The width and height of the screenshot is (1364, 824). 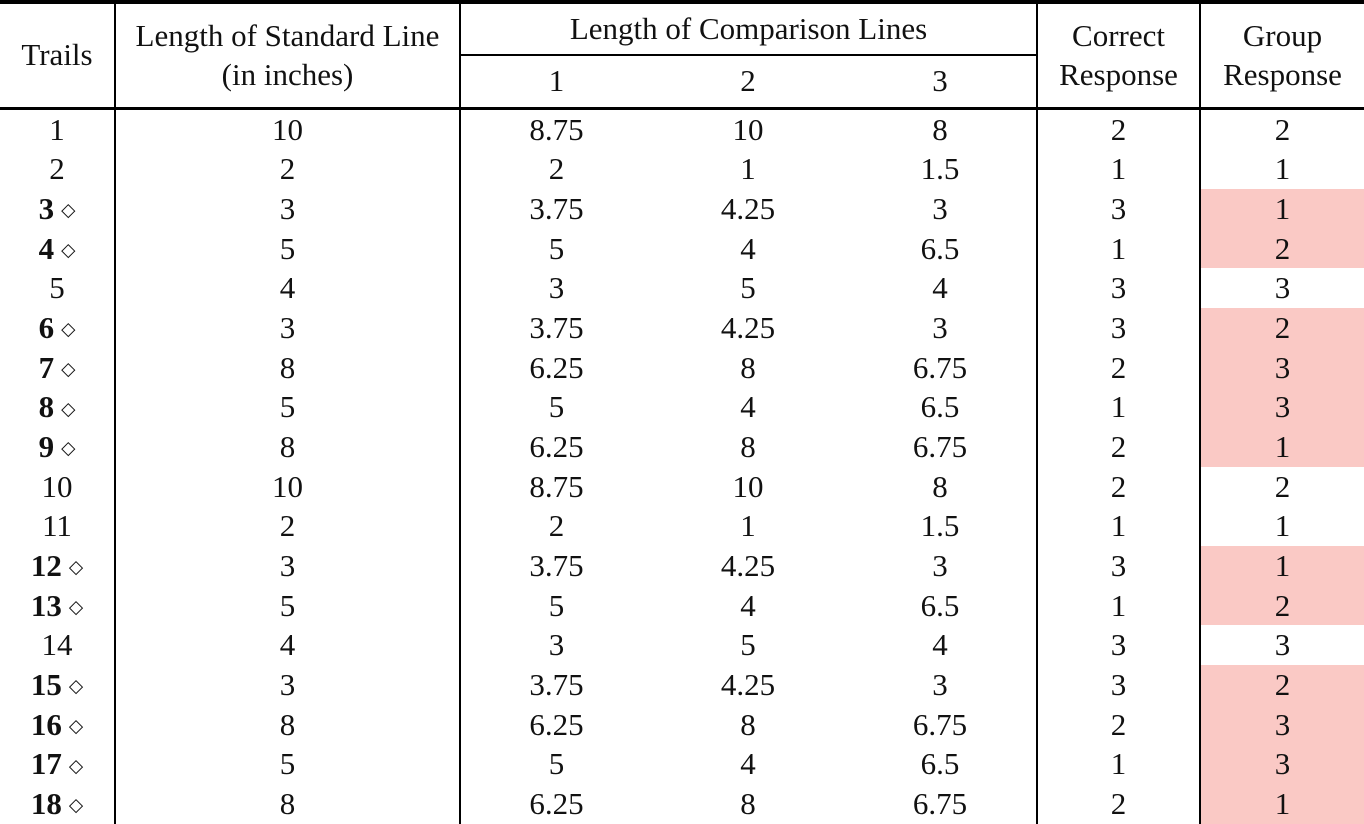 What do you see at coordinates (58, 684) in the screenshot?
I see `trail-cell: 15 ◇` at bounding box center [58, 684].